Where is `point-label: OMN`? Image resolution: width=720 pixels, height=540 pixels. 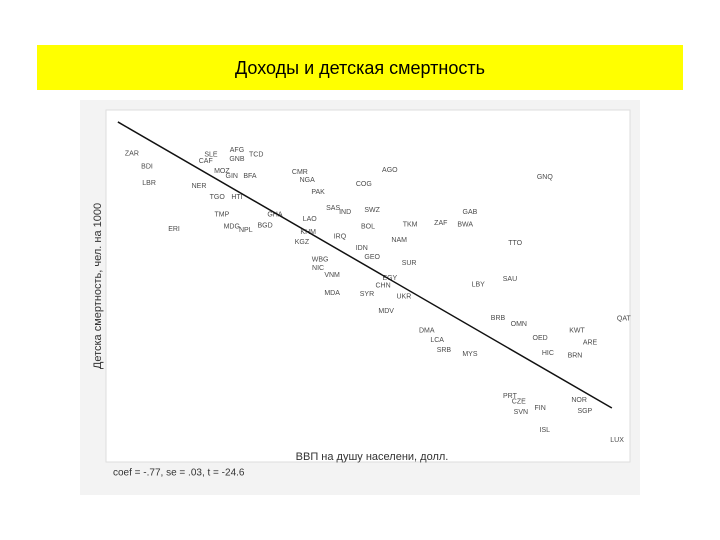
point-label: OMN is located at coordinates (519, 324).